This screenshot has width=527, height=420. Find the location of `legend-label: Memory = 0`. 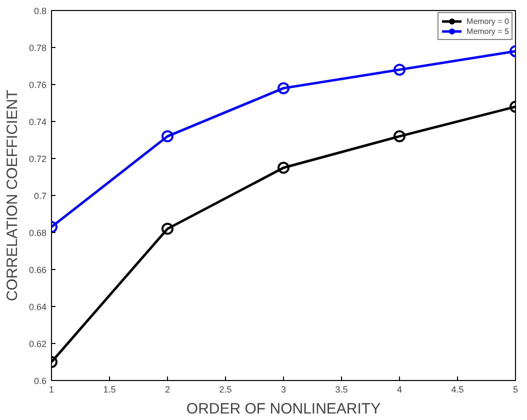

legend-label: Memory = 0 is located at coordinates (487, 21).